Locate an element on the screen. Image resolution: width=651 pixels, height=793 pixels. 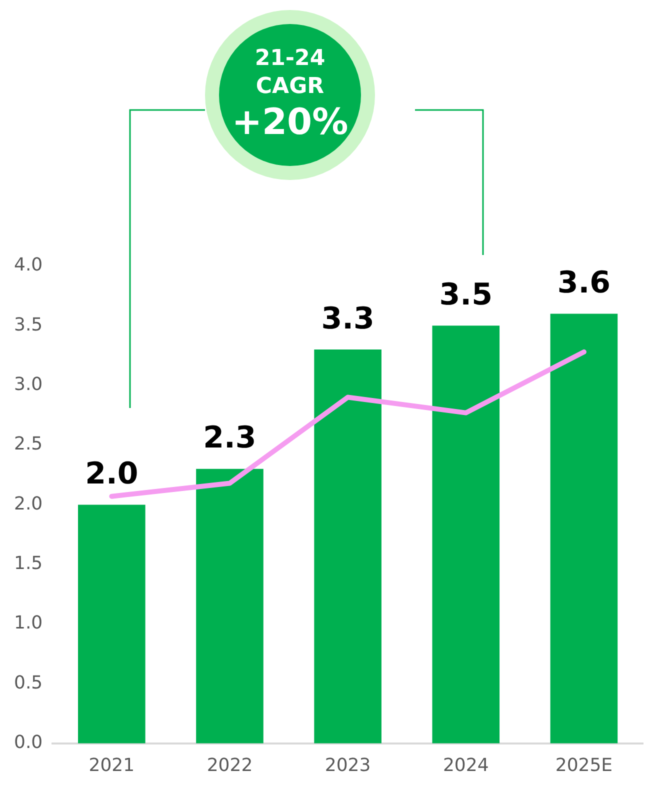
data-label: 2.3 is located at coordinates (229, 438).